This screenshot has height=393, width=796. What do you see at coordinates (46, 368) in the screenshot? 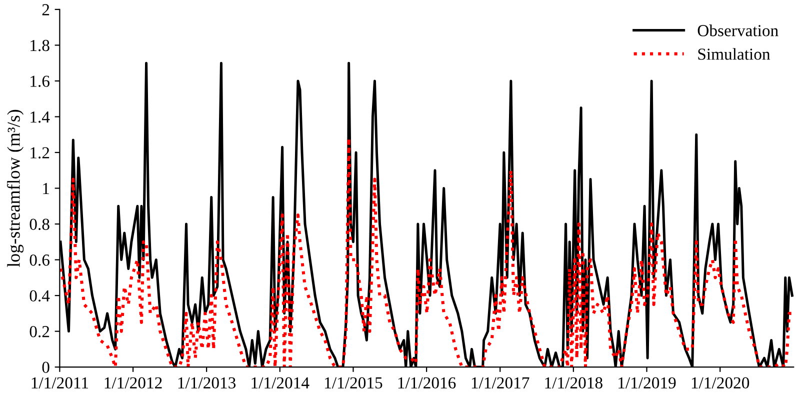
I see `y-tick-label: 0` at bounding box center [46, 368].